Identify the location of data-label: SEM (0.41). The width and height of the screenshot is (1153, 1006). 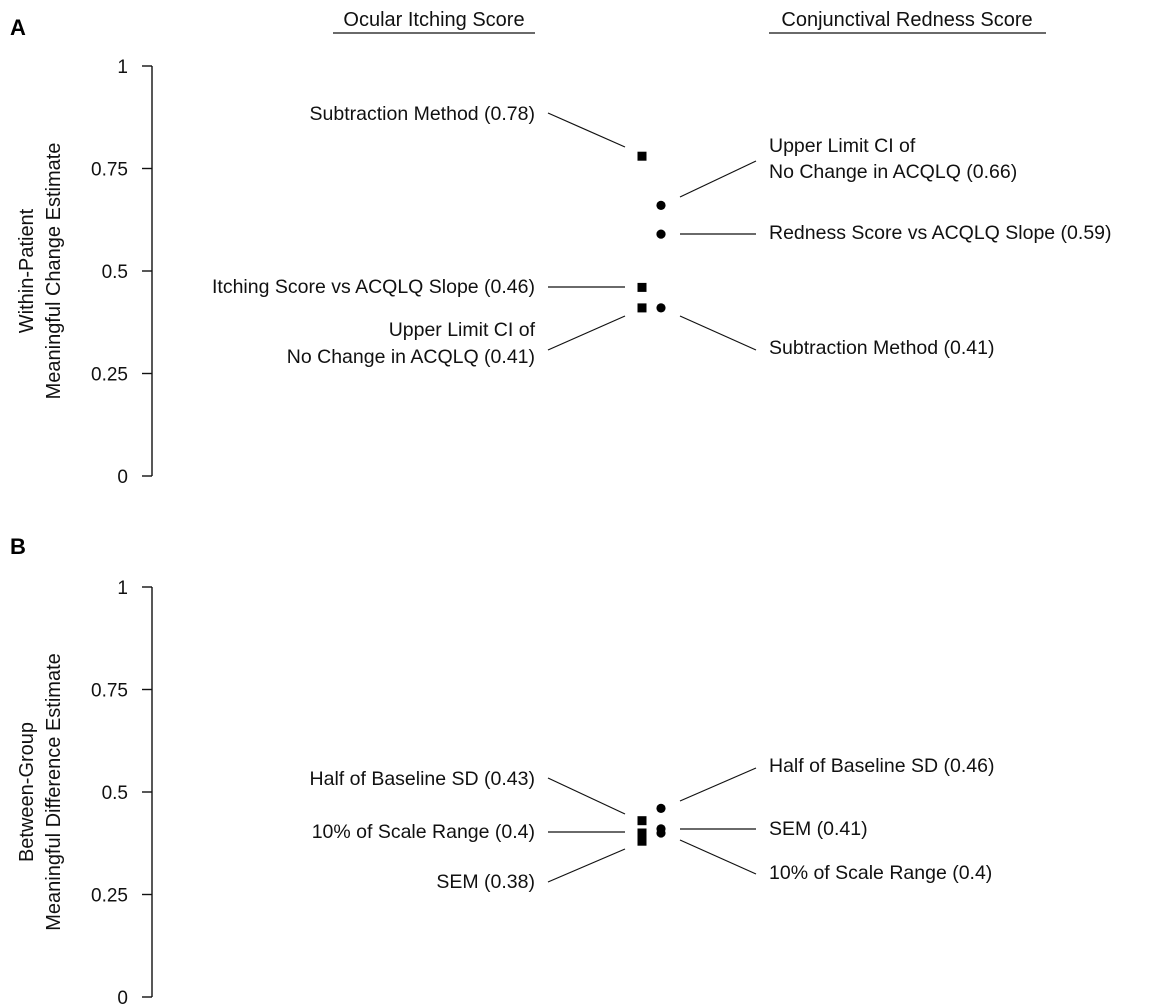
(818, 829).